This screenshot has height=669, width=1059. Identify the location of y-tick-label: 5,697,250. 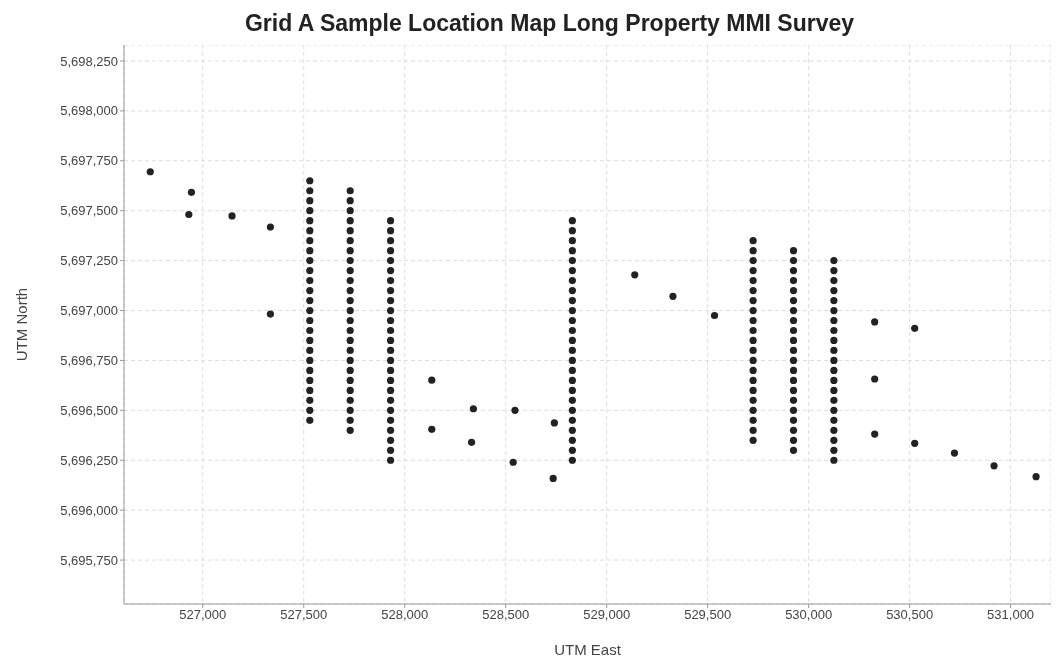
(89, 261).